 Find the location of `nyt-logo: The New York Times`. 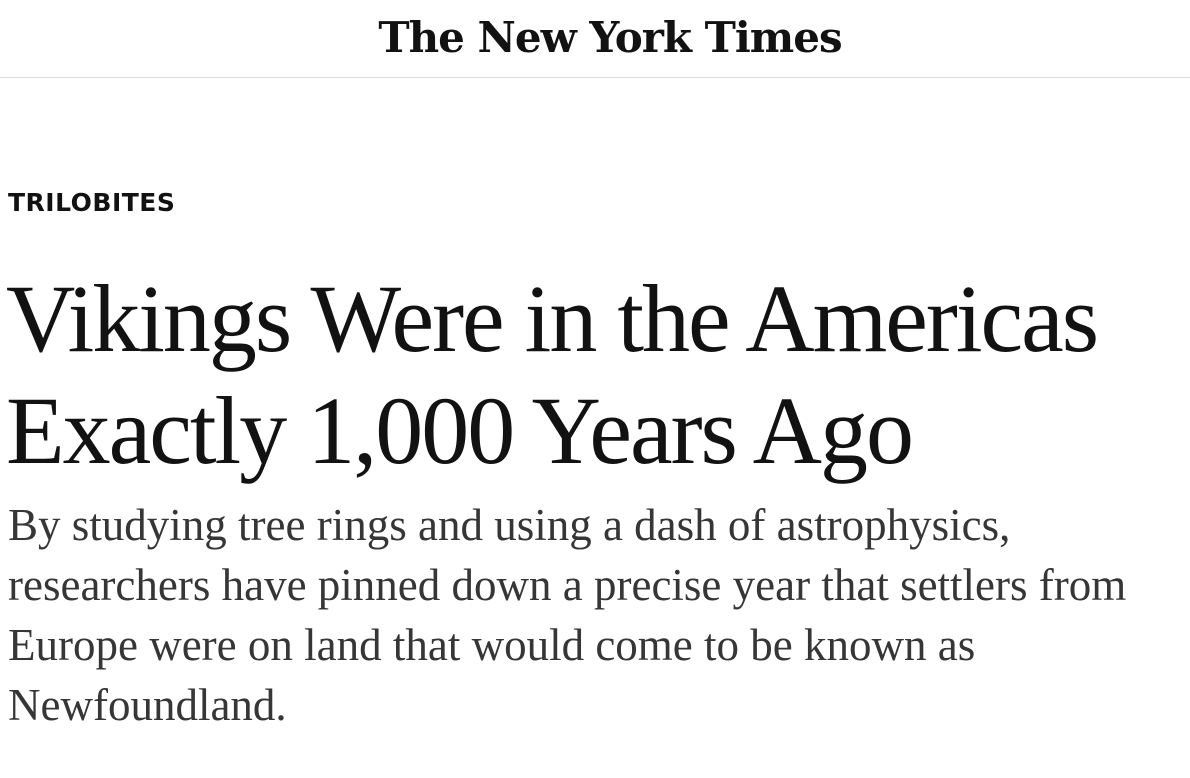

nyt-logo: The New York Times is located at coordinates (610, 37).